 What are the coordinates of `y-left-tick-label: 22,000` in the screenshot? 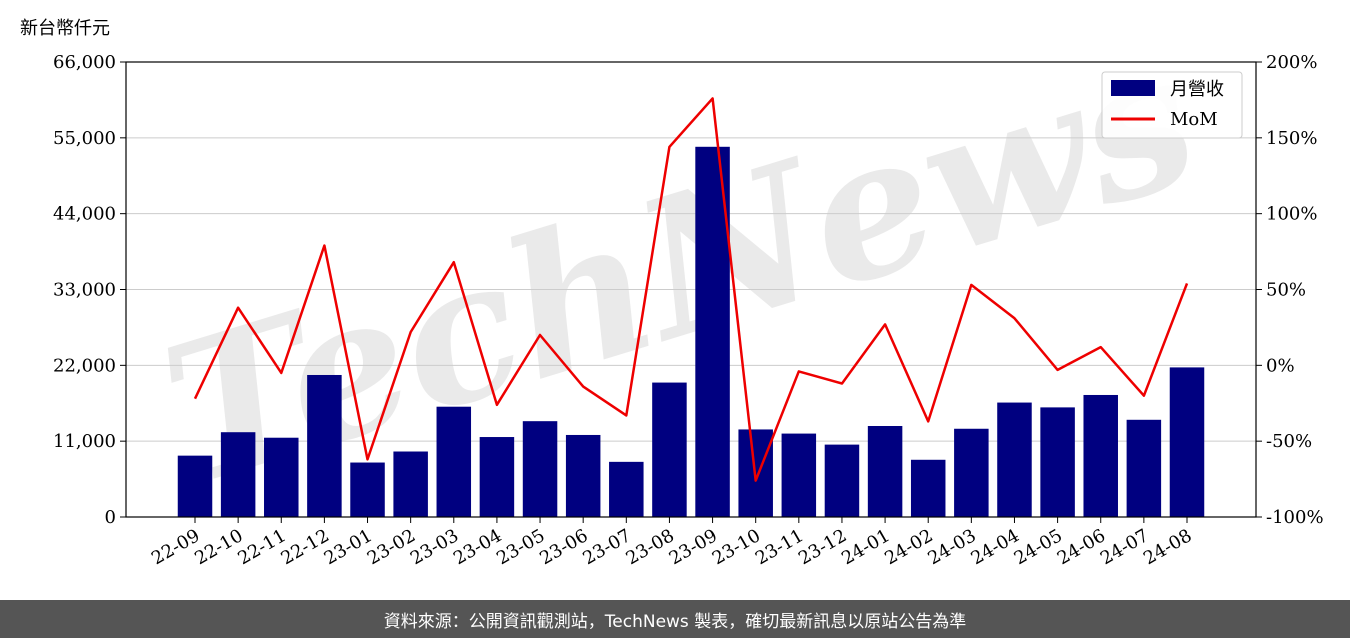 It's located at (84, 365).